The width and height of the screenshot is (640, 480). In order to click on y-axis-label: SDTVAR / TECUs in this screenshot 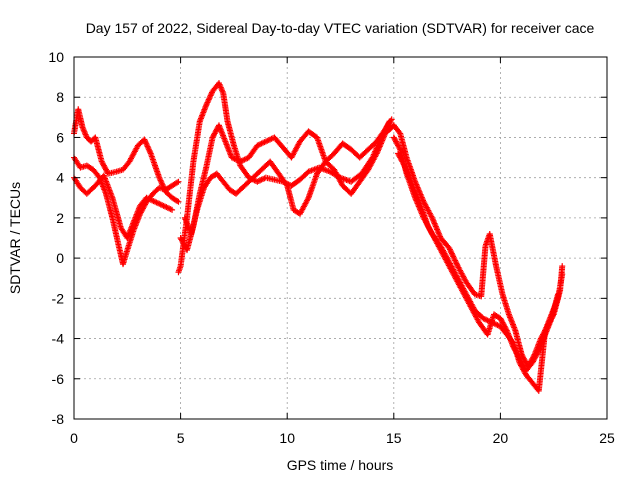, I will do `click(15, 238)`.